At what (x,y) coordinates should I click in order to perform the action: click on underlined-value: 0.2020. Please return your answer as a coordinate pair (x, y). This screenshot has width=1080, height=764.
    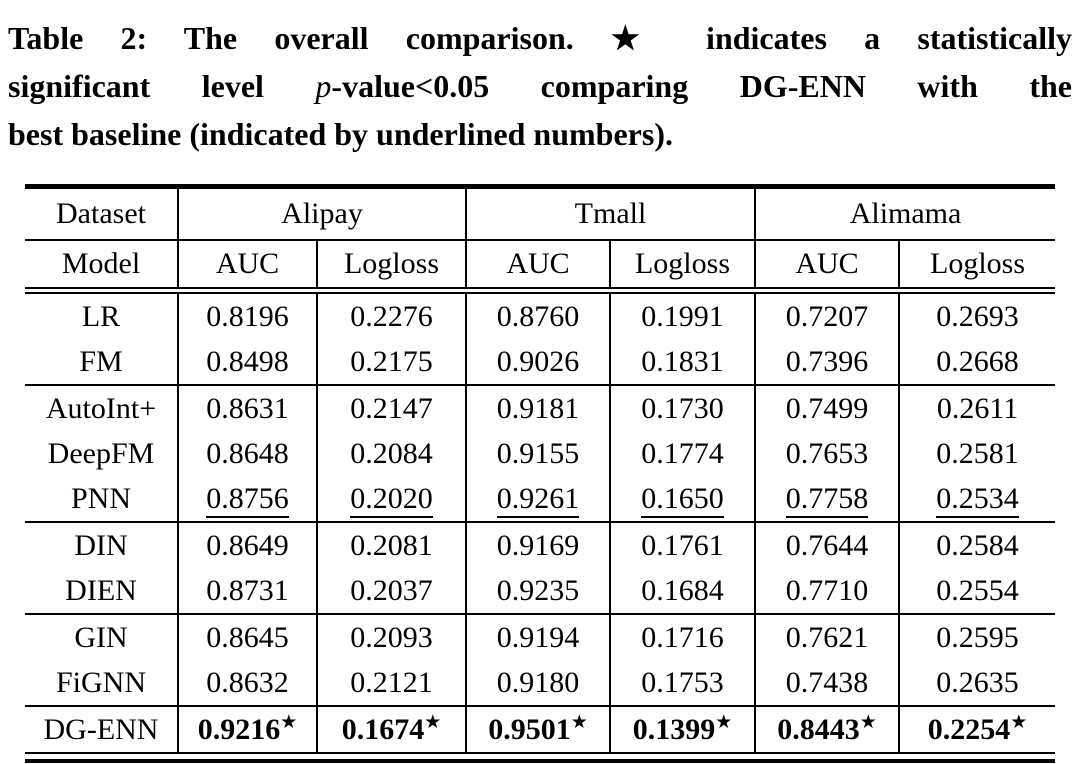
    Looking at the image, I should click on (391, 499).